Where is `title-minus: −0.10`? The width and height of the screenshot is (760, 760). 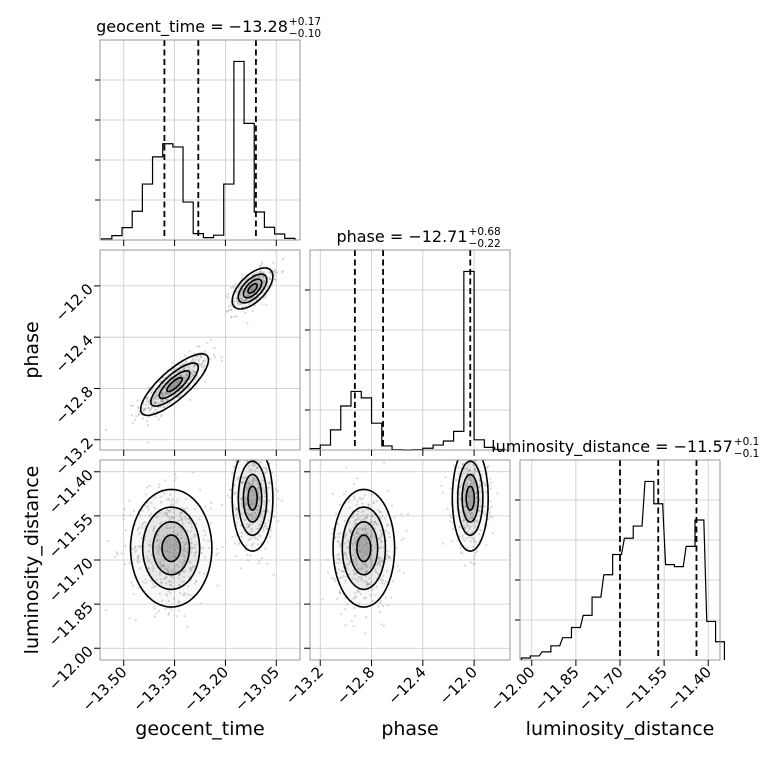
title-minus: −0.10 is located at coordinates (305, 34).